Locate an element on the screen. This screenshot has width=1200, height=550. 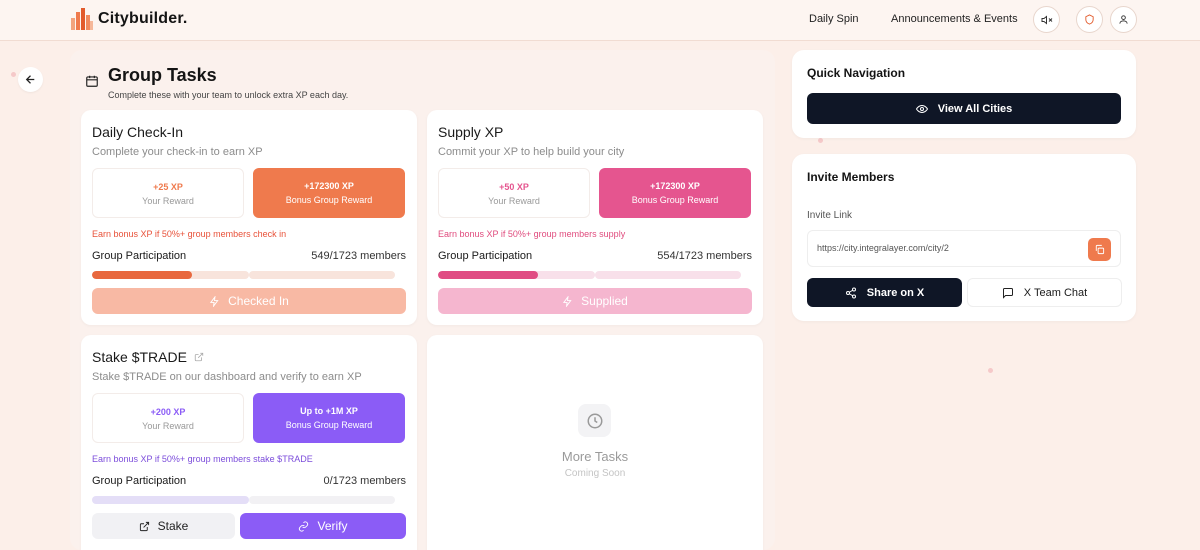
mute-button is located at coordinates (1046, 19).